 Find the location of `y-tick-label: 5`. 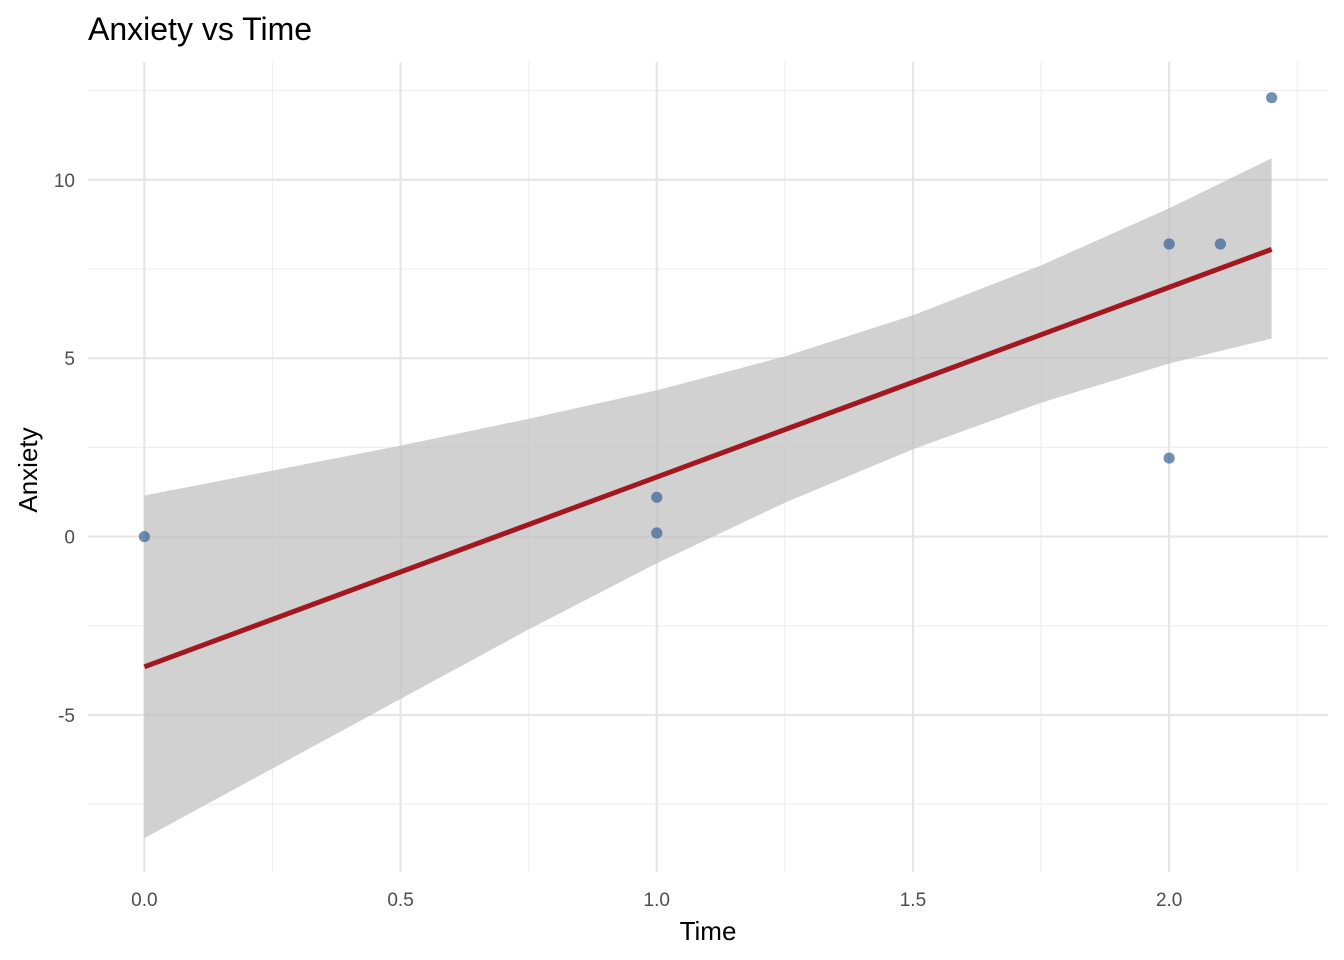

y-tick-label: 5 is located at coordinates (69, 359).